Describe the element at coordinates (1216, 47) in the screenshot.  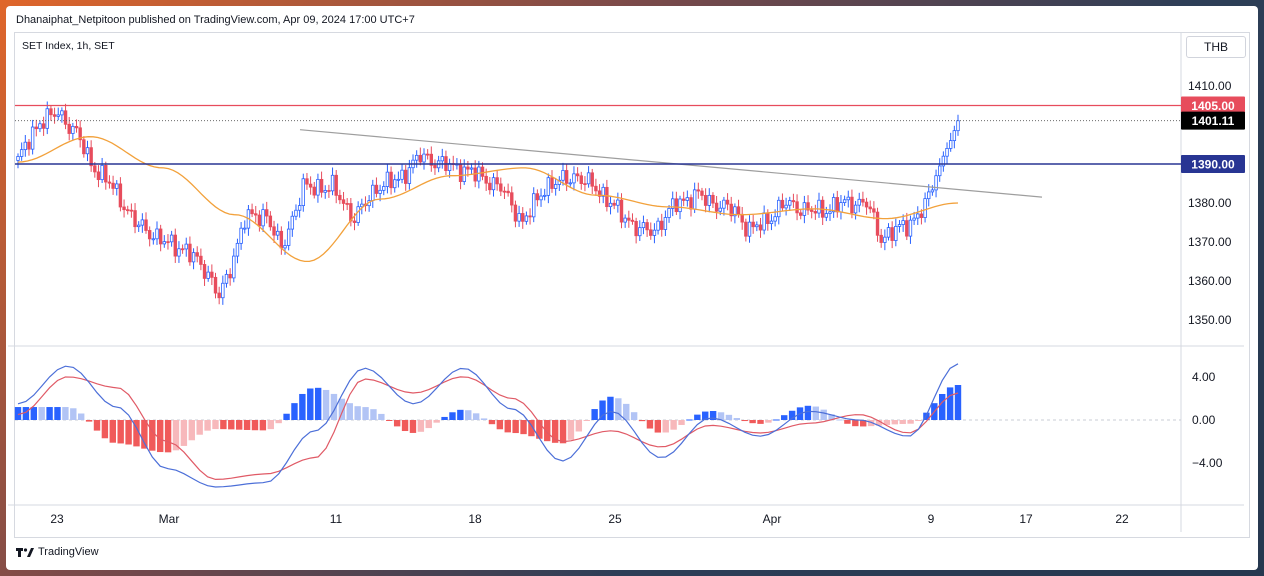
I see `currency-button: THB` at that location.